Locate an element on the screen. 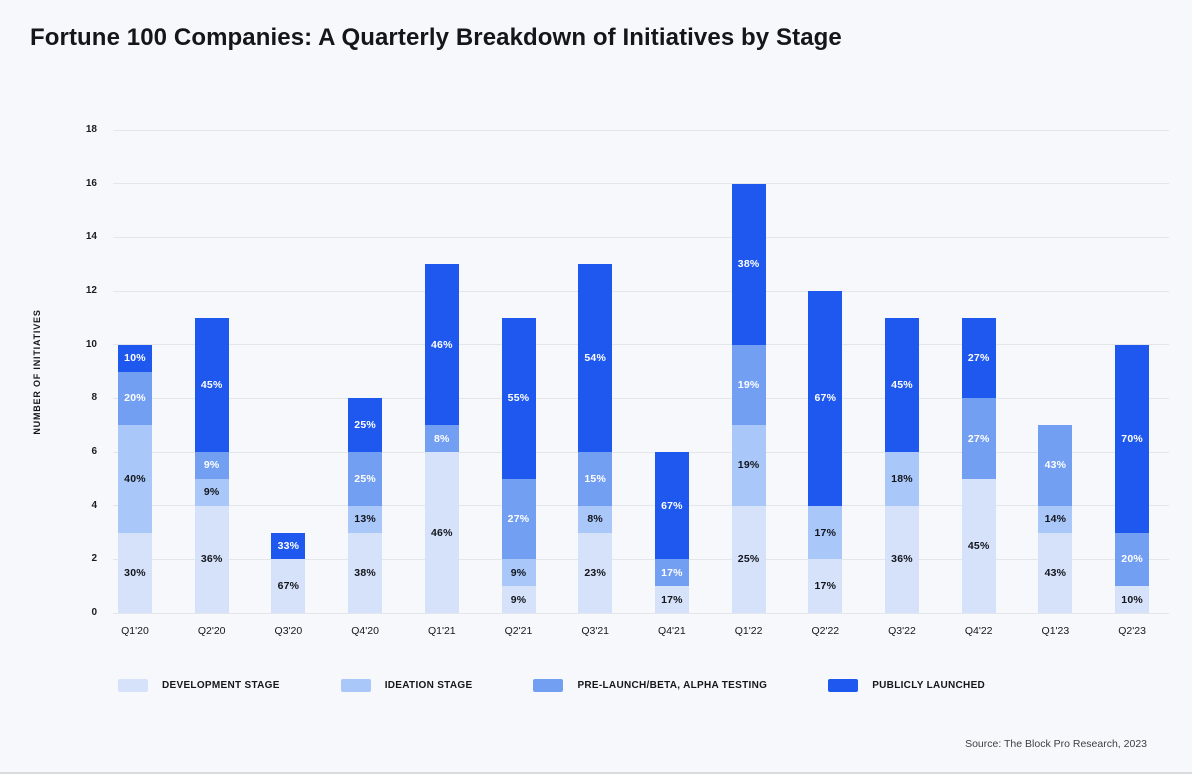 Image resolution: width=1192 pixels, height=774 pixels. segment-ideation-q4-20: 13% is located at coordinates (365, 519).